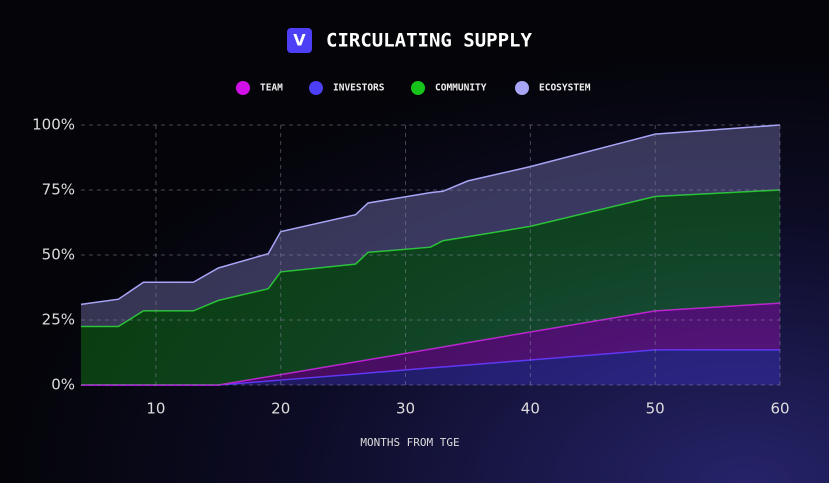 The image size is (829, 483). Describe the element at coordinates (58, 255) in the screenshot. I see `y-tick-label: 50%` at that location.